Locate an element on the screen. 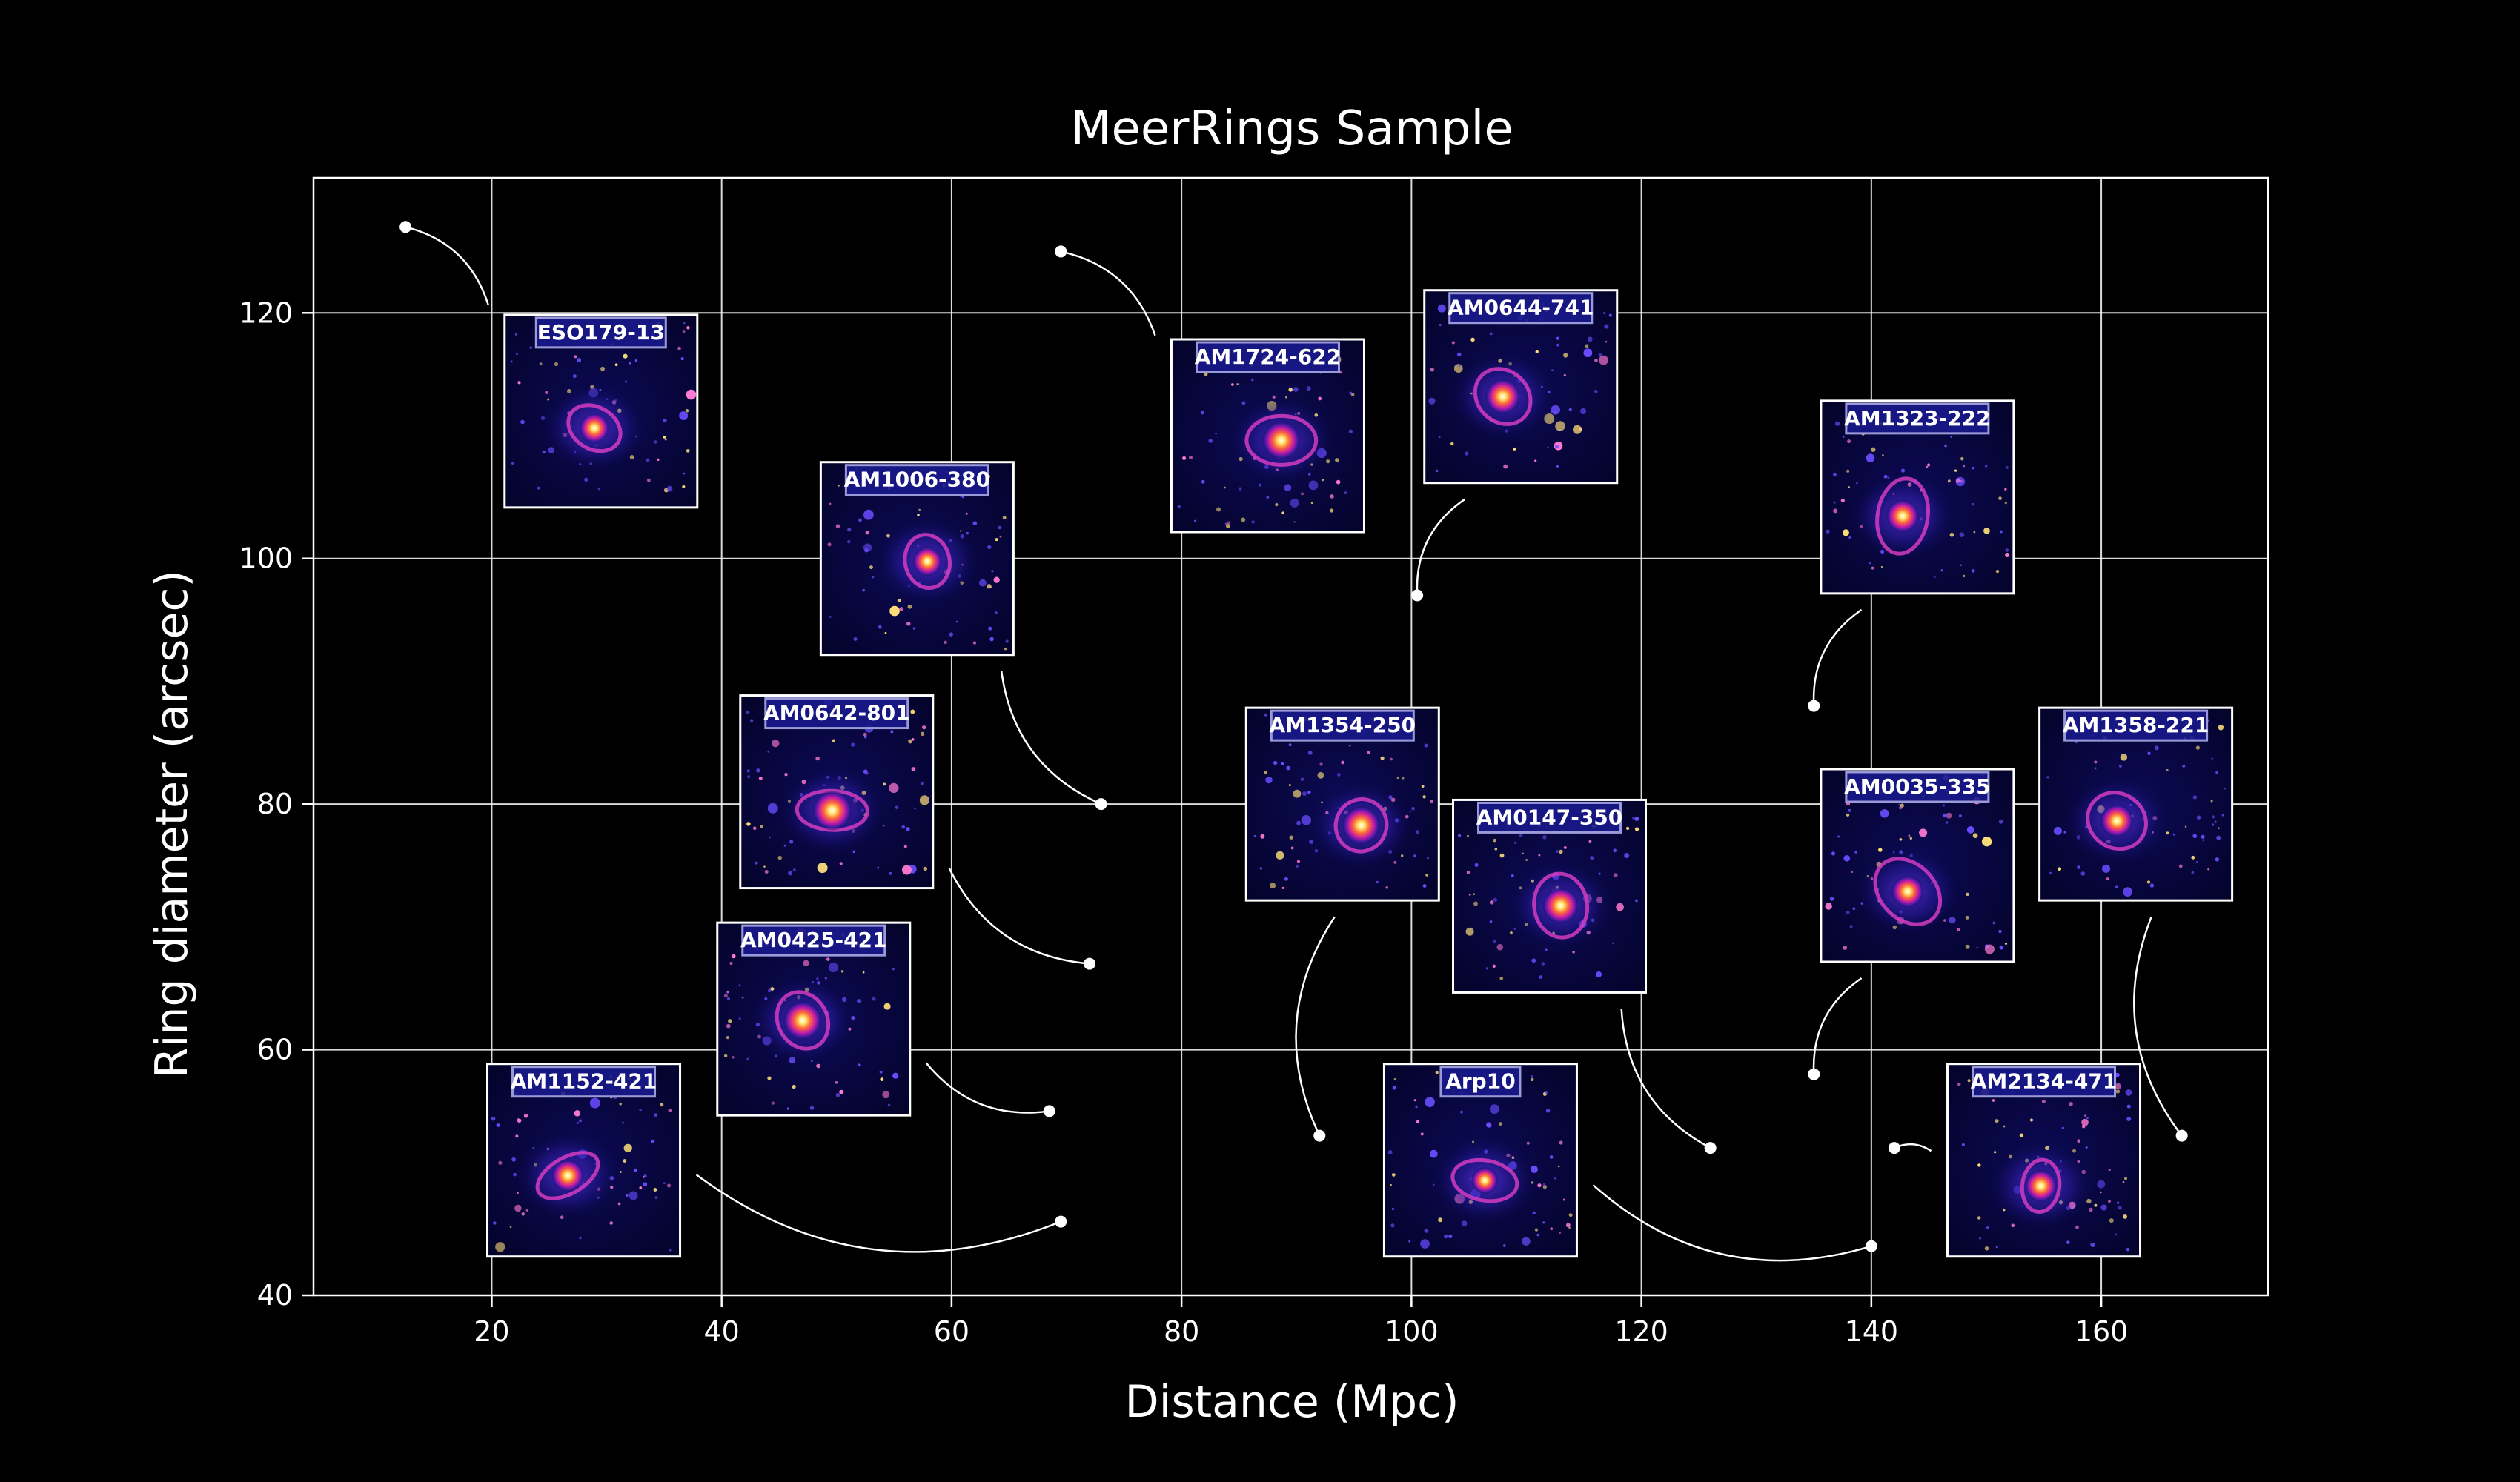  galaxy-label-box is located at coordinates (916, 480).